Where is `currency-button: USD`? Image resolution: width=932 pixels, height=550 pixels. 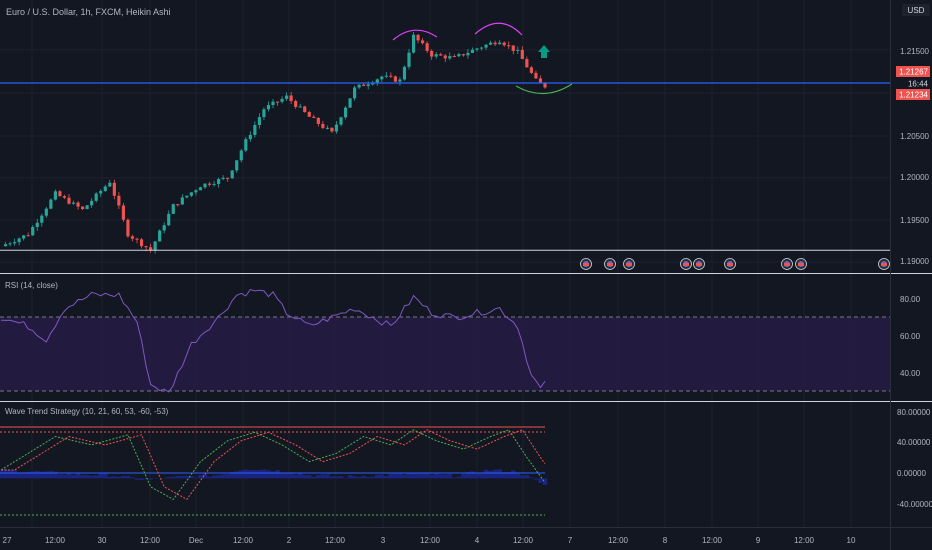
currency-button: USD is located at coordinates (916, 10).